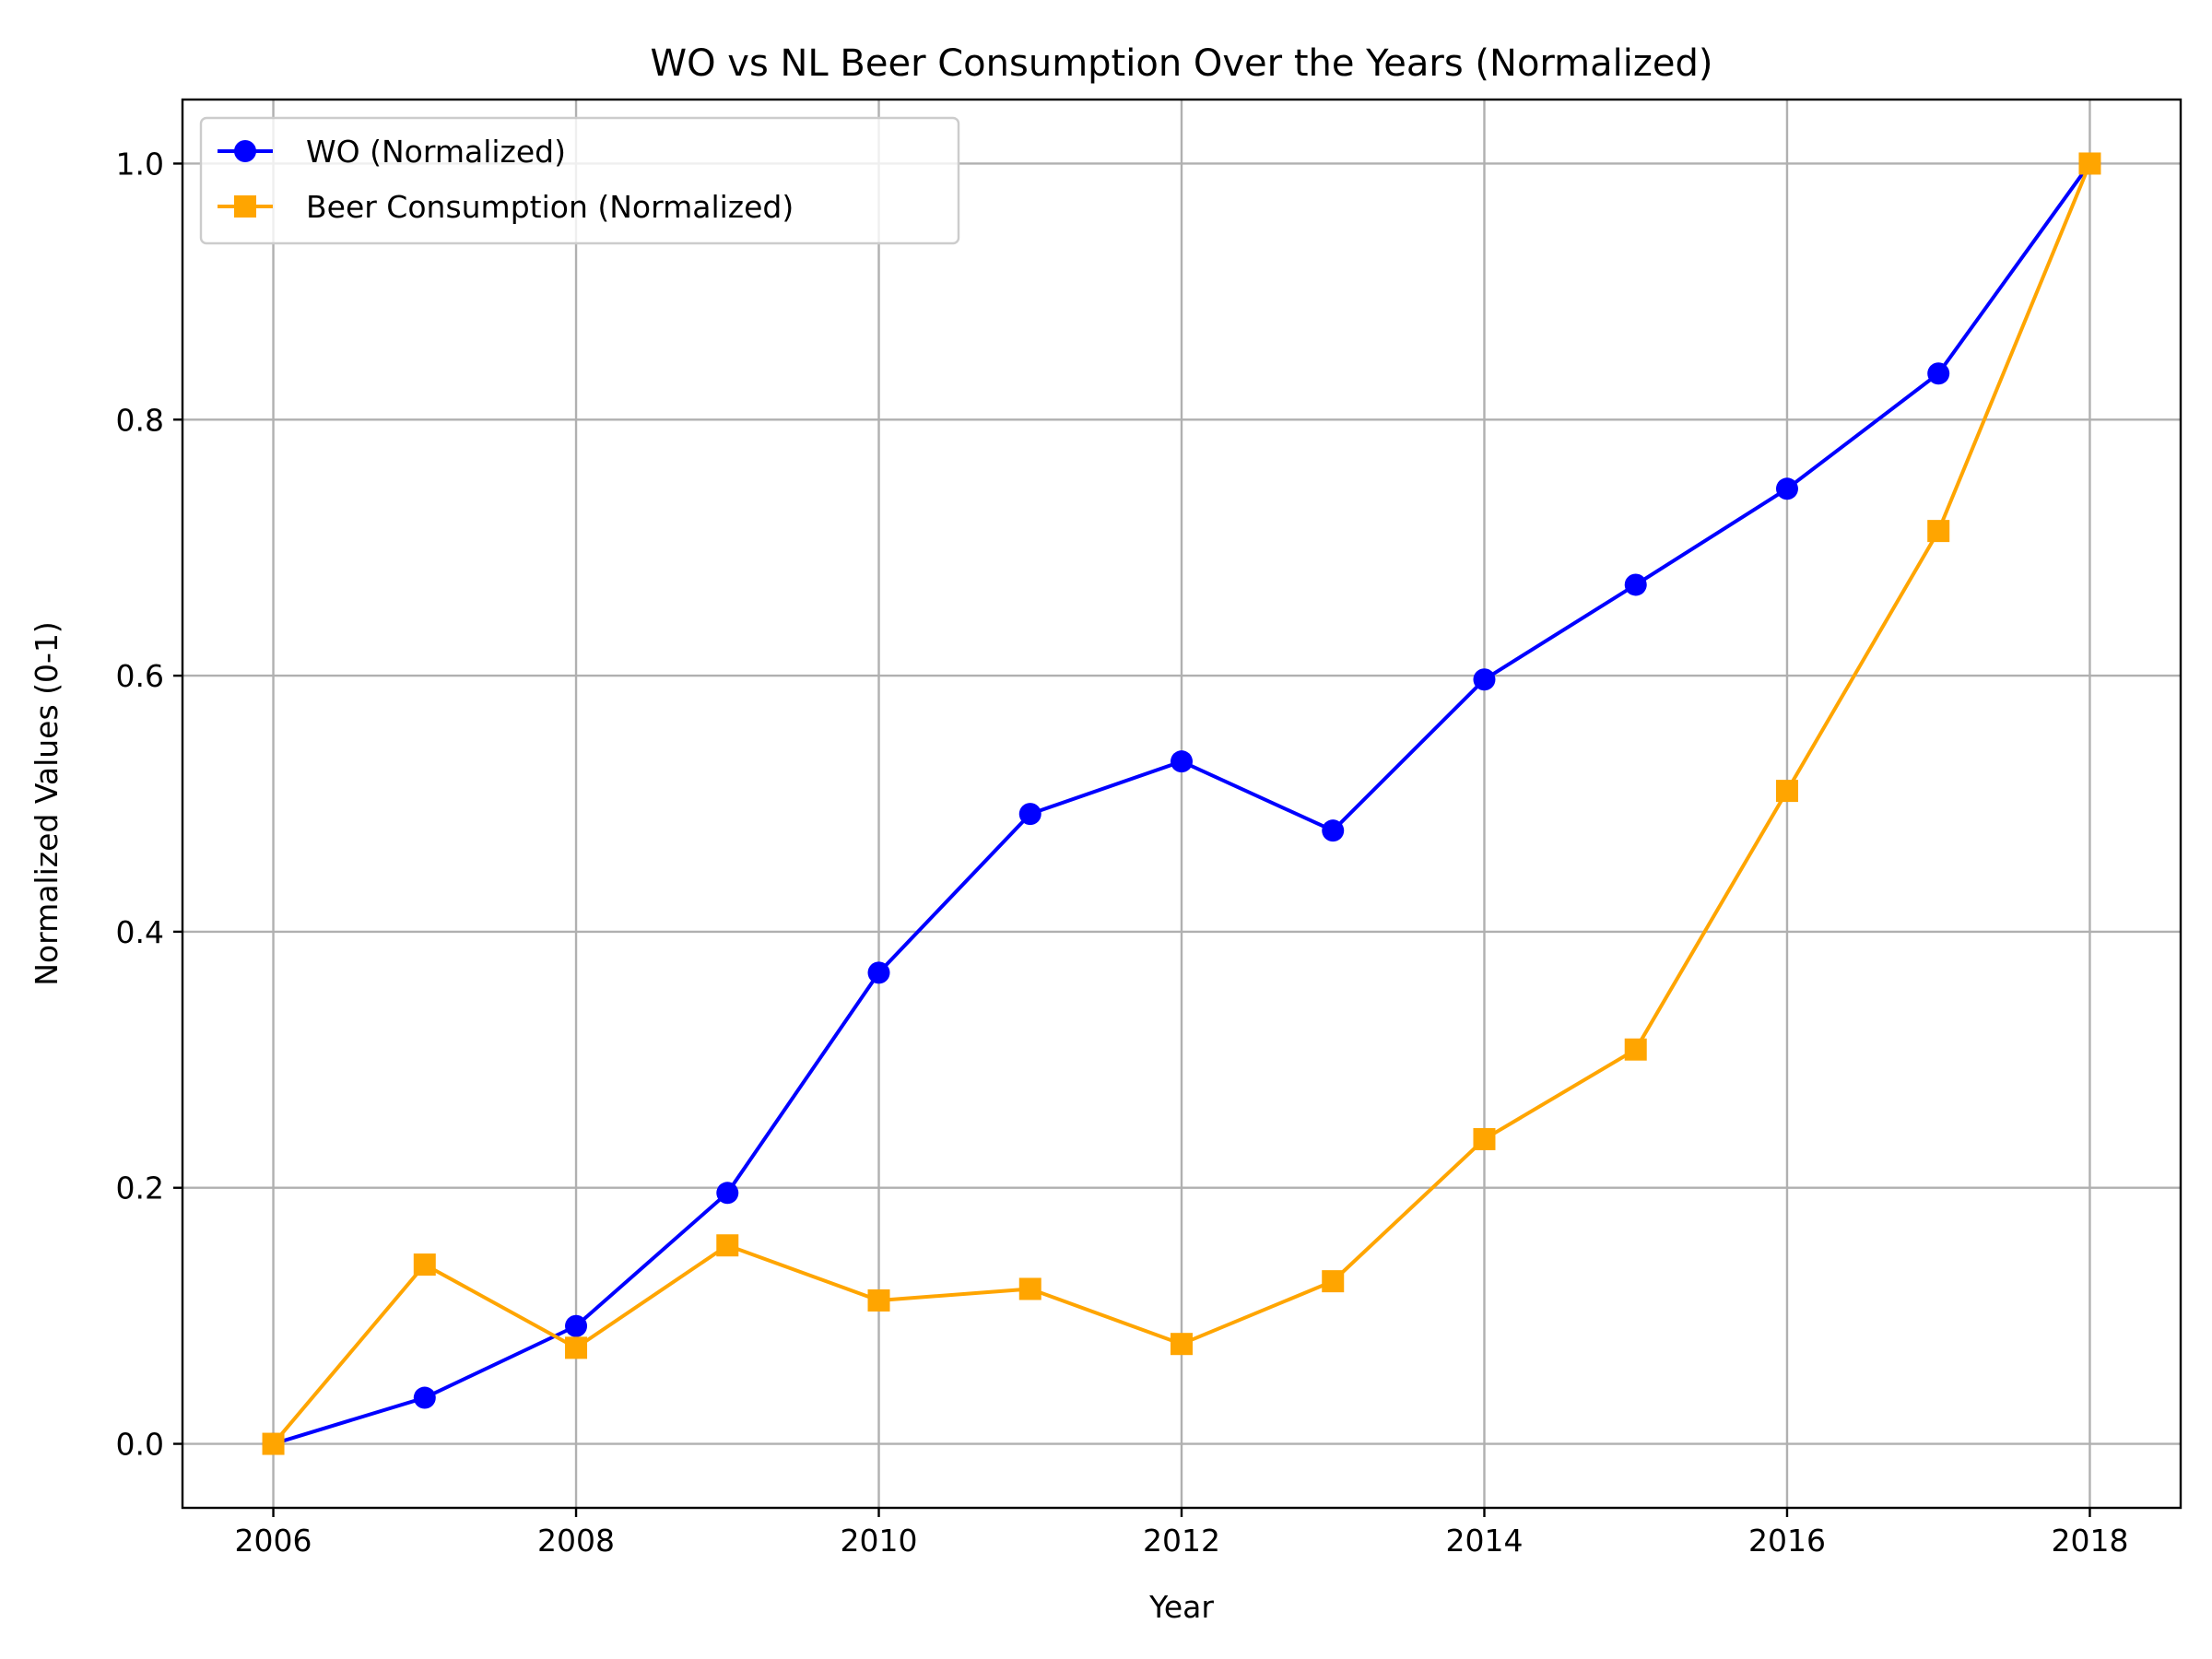  I want to click on x-tick-label: 2008, so click(576, 1541).